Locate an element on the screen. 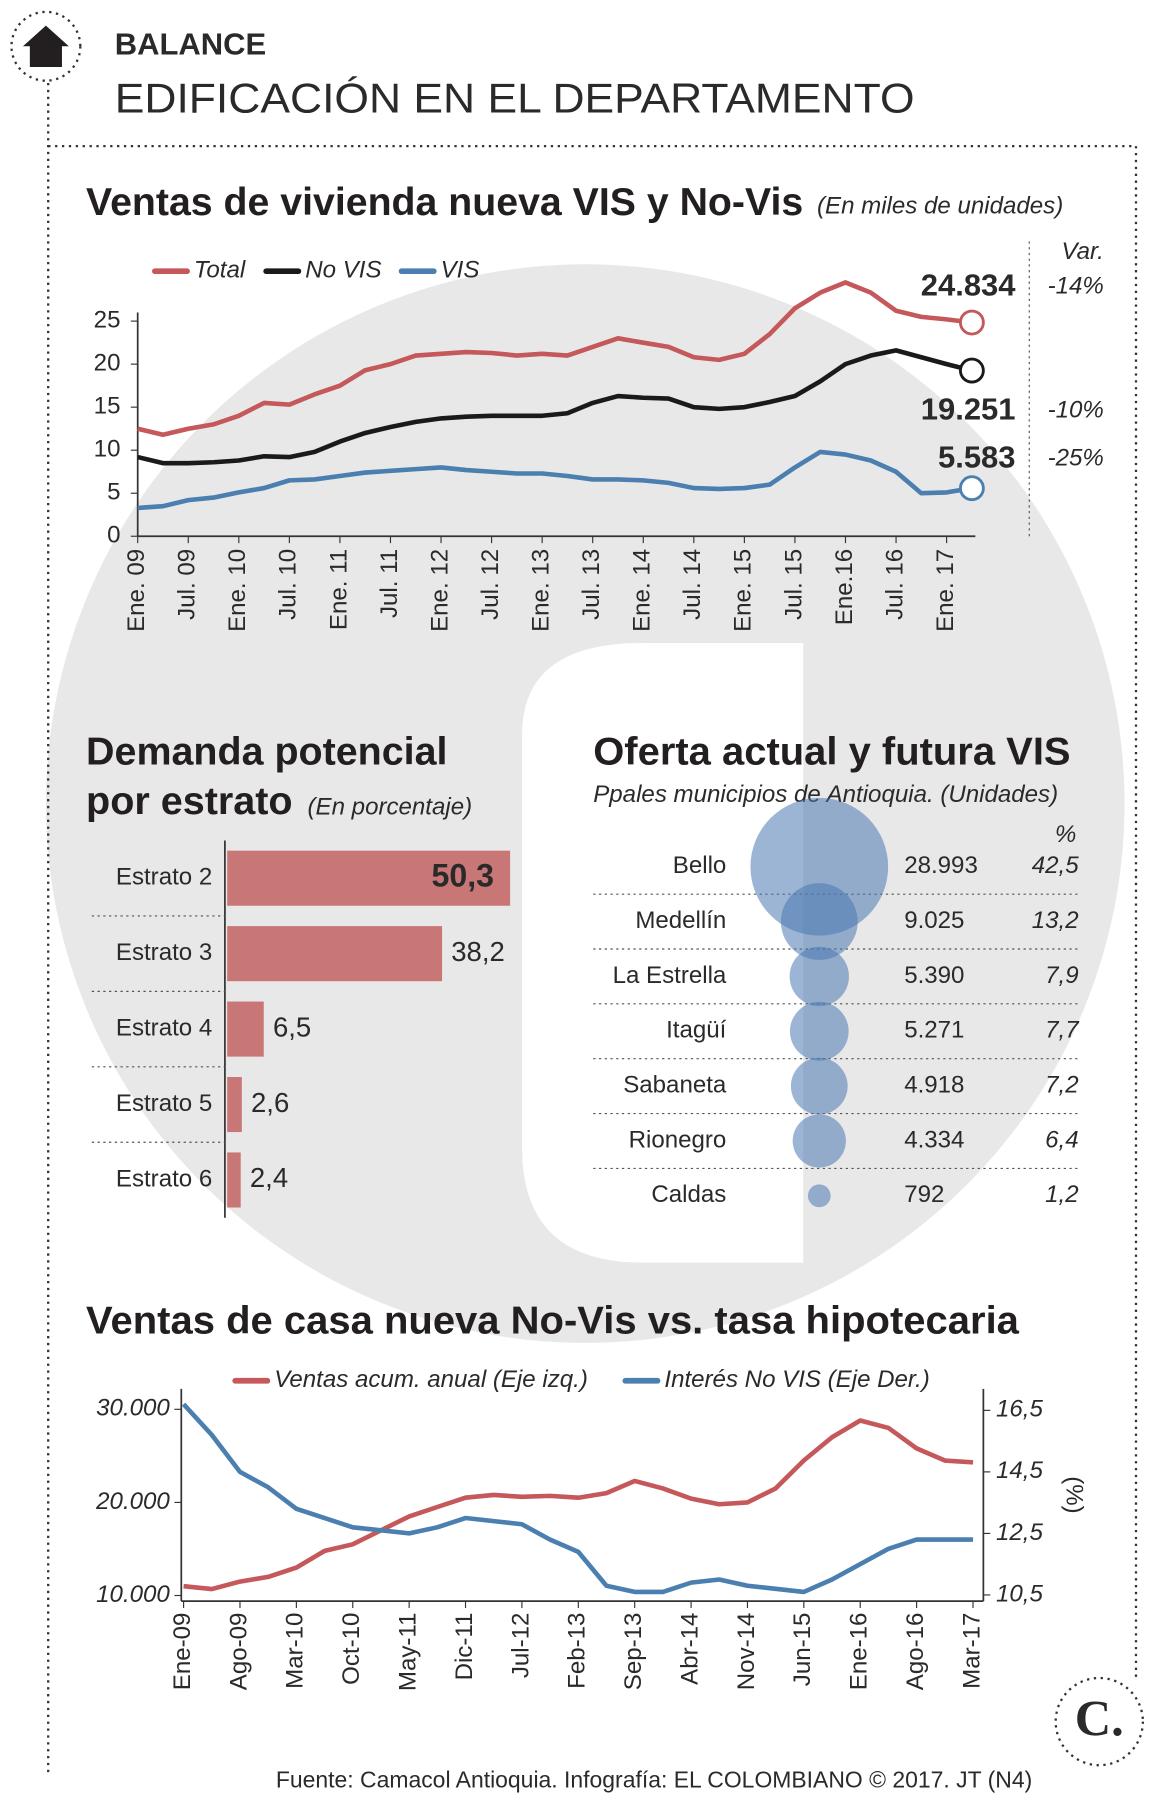 The image size is (1175, 1800). category-label: Rionegro is located at coordinates (678, 1139).